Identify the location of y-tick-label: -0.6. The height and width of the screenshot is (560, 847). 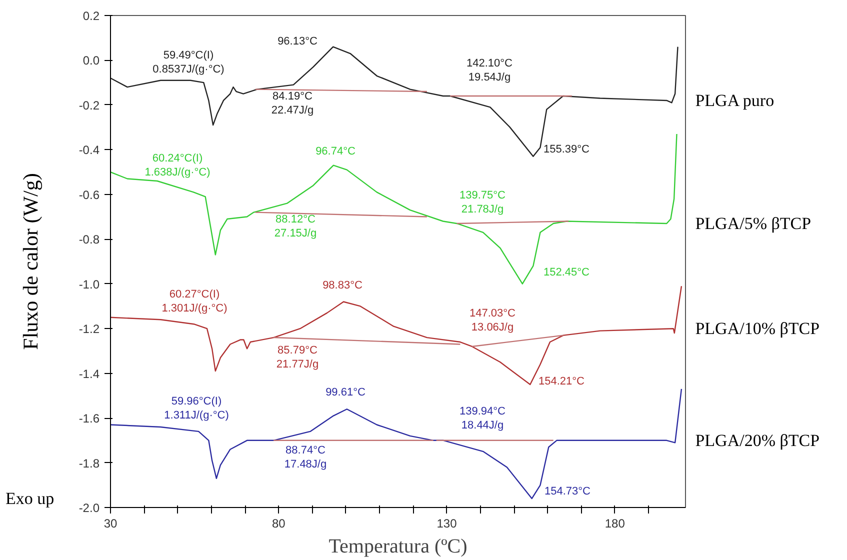
(89, 195).